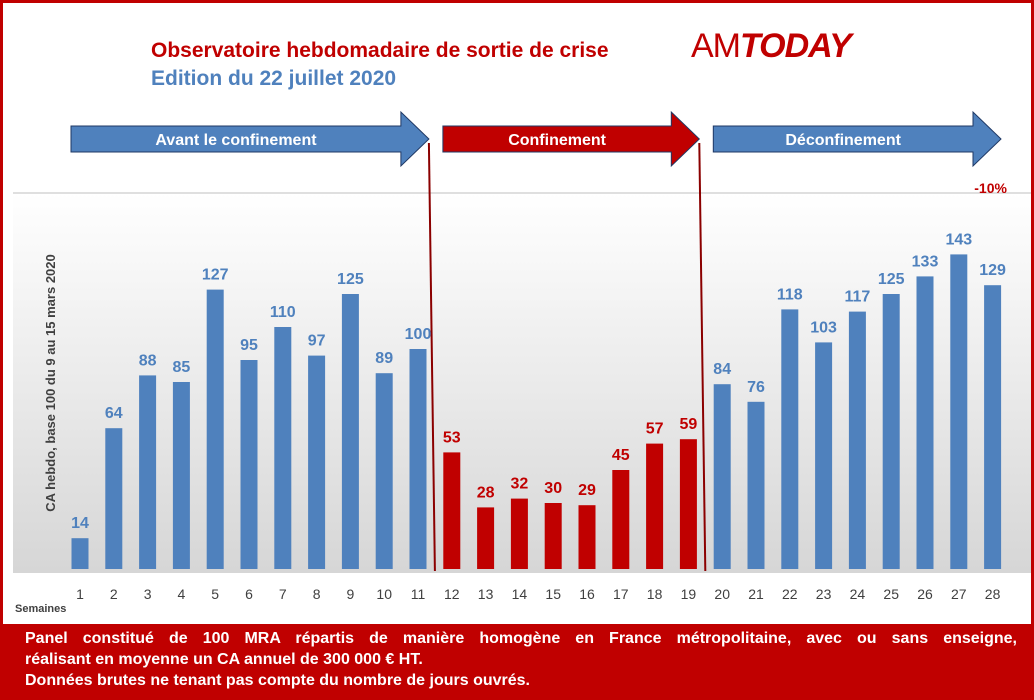 The height and width of the screenshot is (700, 1034). Describe the element at coordinates (958, 239) in the screenshot. I see `value-label-week-27: 143` at that location.